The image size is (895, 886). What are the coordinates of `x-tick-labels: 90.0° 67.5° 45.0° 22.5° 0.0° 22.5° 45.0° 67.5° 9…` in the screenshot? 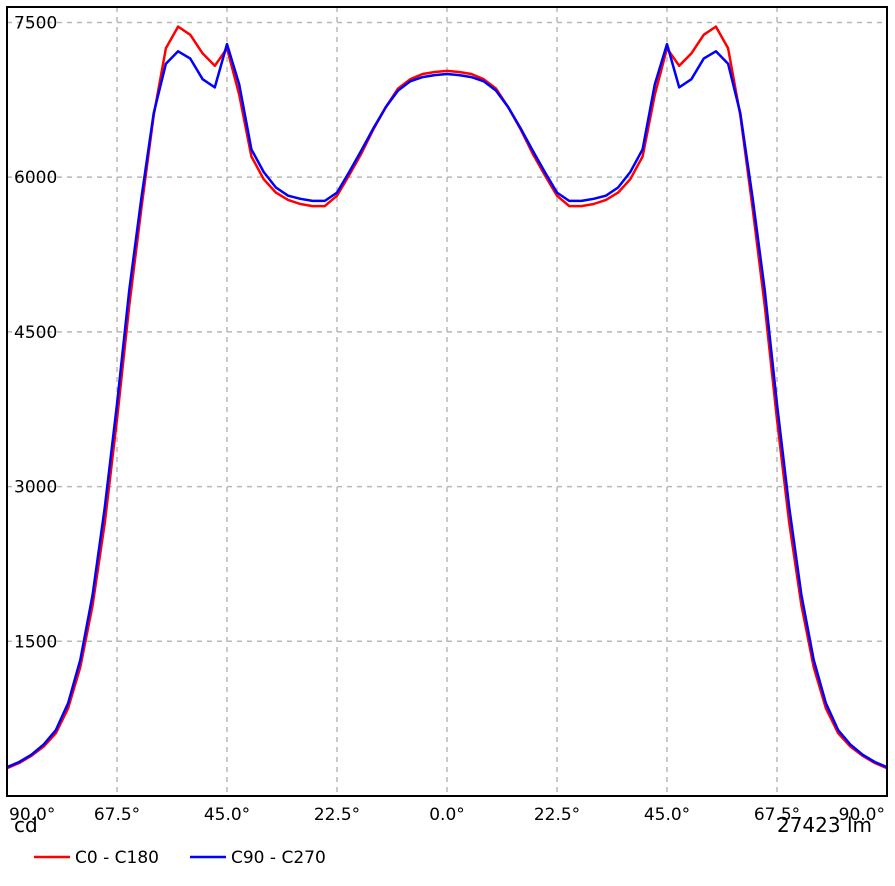 It's located at (447, 815).